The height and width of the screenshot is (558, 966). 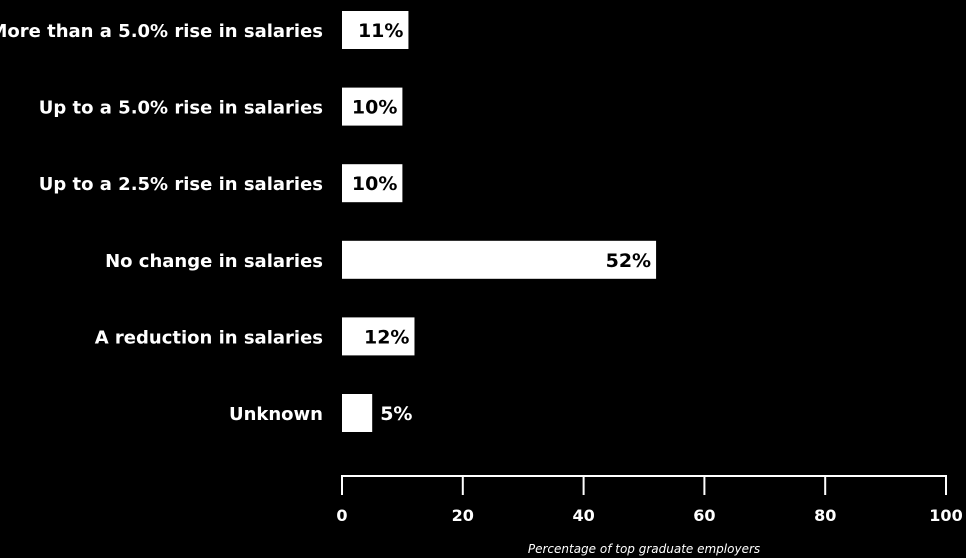 What do you see at coordinates (181, 184) in the screenshot?
I see `category-label: Up to a 2.5% rise in salaries` at bounding box center [181, 184].